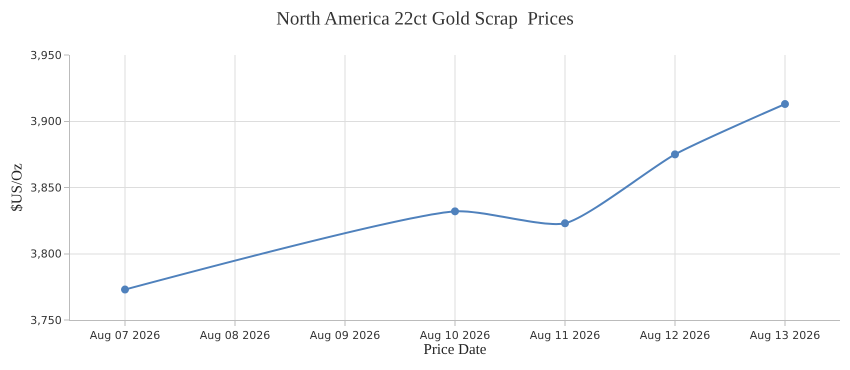 This screenshot has height=370, width=850. Describe the element at coordinates (345, 335) in the screenshot. I see `x-tick-label: Aug 09 2026` at that location.